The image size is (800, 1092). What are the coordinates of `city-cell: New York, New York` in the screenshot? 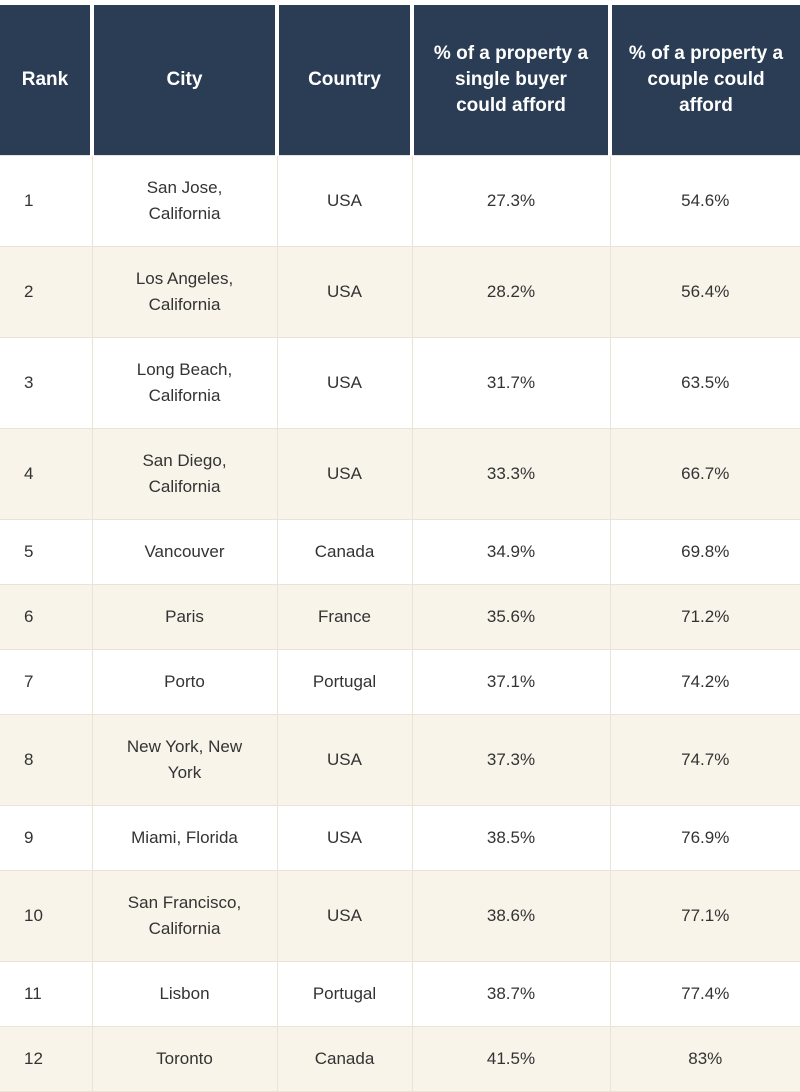 It's located at (184, 759).